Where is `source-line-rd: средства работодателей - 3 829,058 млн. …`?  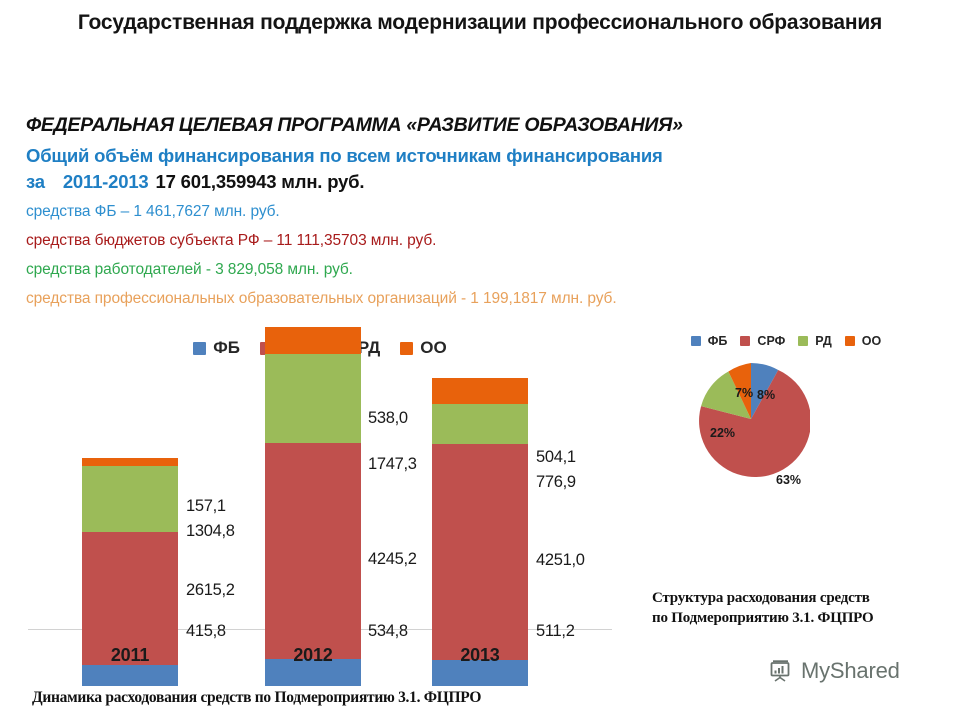 source-line-rd: средства работодателей - 3 829,058 млн. … is located at coordinates (189, 269).